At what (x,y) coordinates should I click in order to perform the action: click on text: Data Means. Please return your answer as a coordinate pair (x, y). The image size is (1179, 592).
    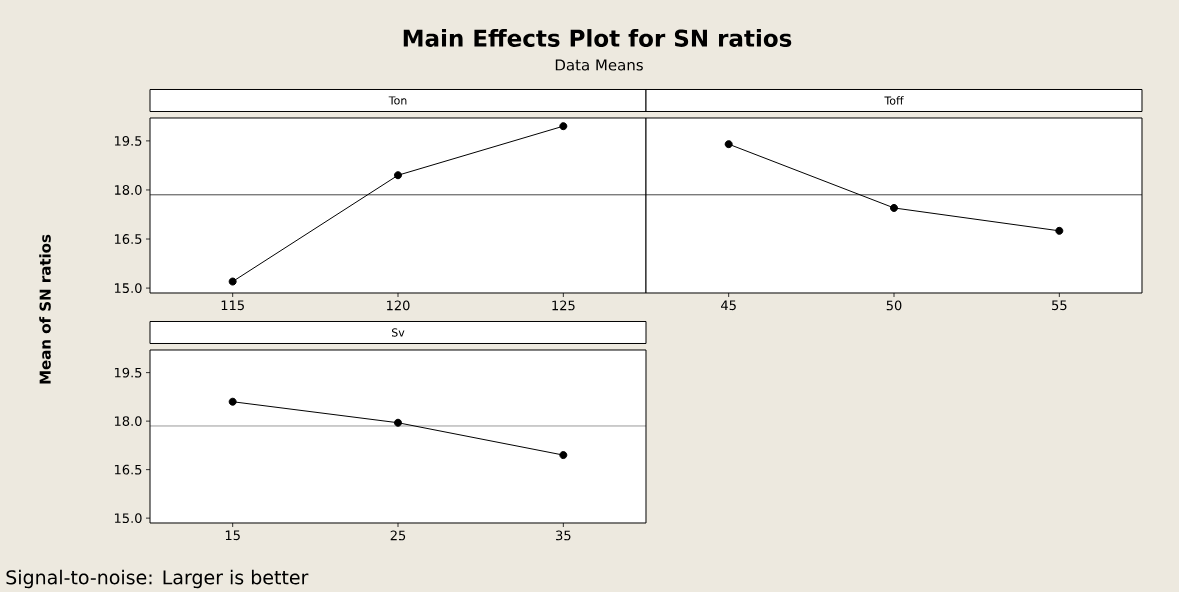
    Looking at the image, I should click on (599, 65).